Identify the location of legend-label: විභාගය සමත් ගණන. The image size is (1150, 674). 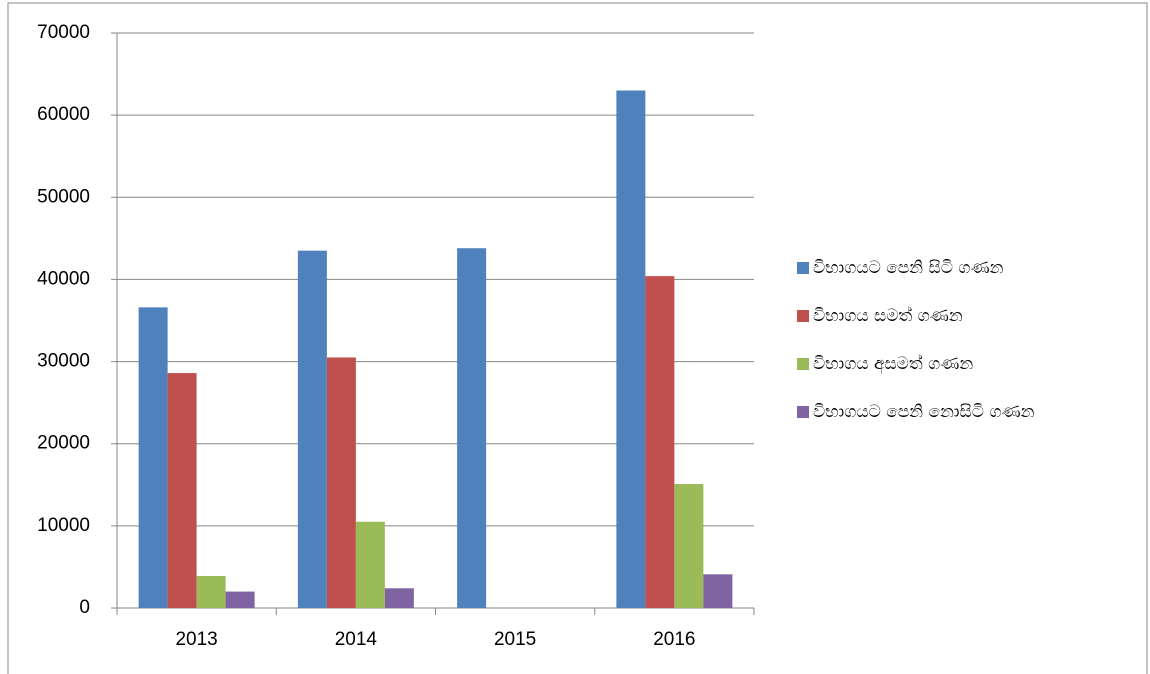
(888, 316).